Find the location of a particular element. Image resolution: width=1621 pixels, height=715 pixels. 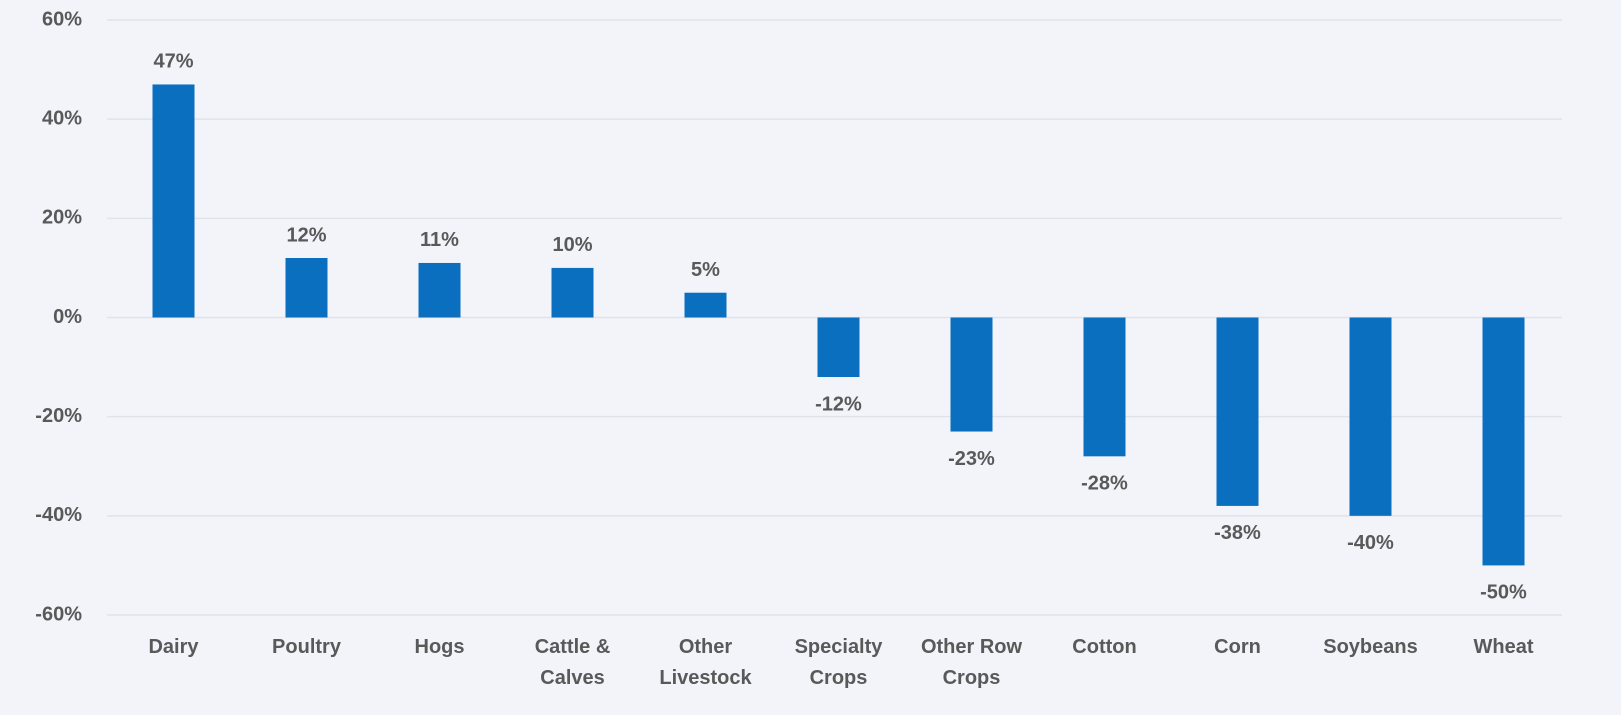

data-label: 47% is located at coordinates (173, 62).